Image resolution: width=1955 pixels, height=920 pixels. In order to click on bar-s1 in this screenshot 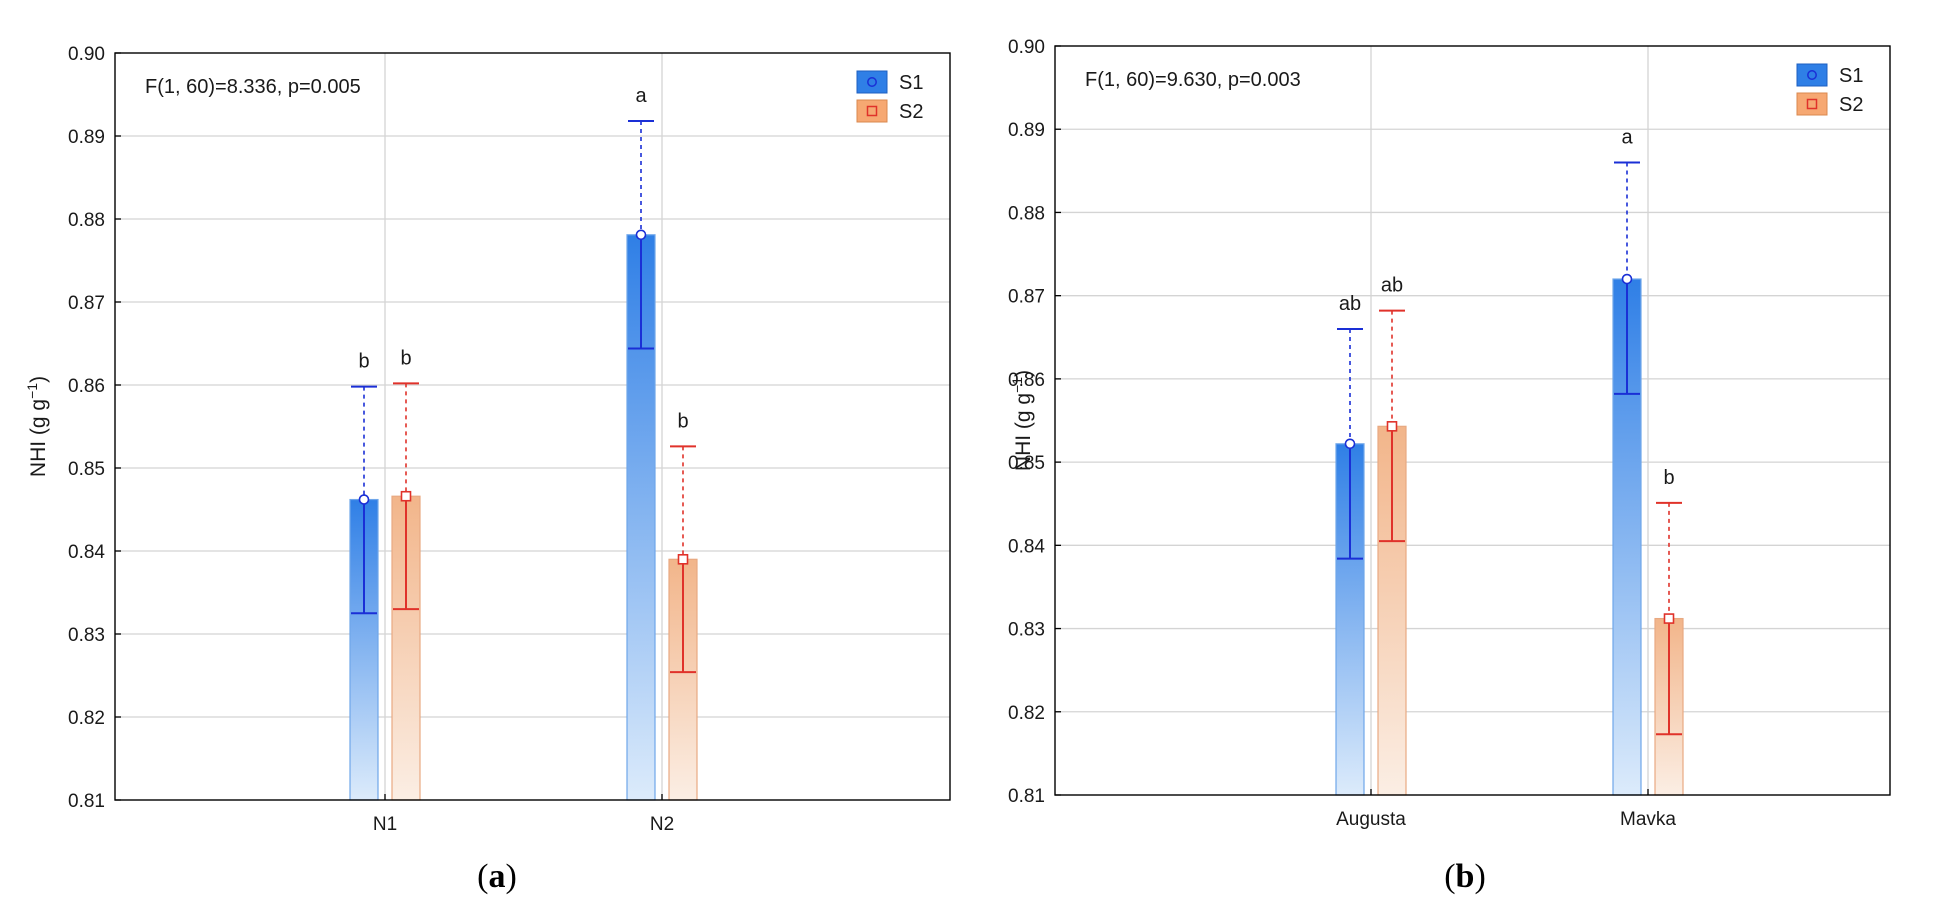, I will do `click(1627, 537)`.